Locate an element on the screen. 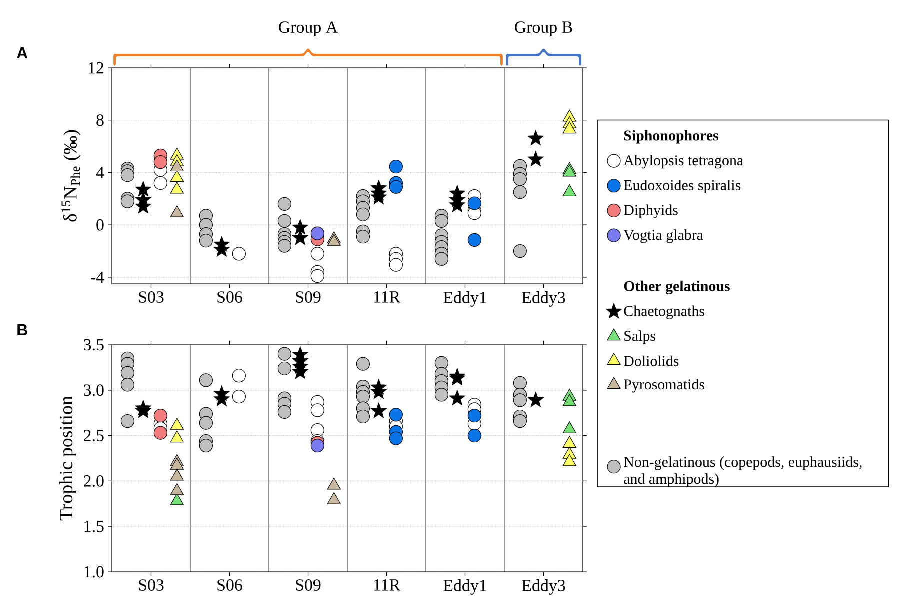 The width and height of the screenshot is (918, 610). y-tick-label: 2.0 is located at coordinates (94, 481).